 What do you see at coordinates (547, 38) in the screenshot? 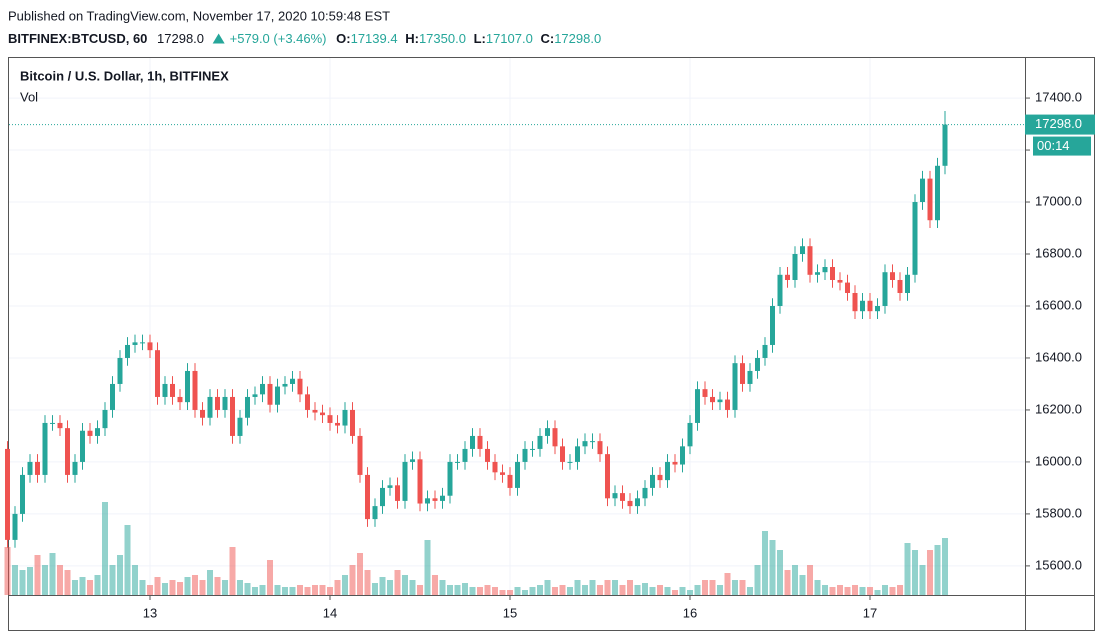
I see `ohlc-key: C:` at bounding box center [547, 38].